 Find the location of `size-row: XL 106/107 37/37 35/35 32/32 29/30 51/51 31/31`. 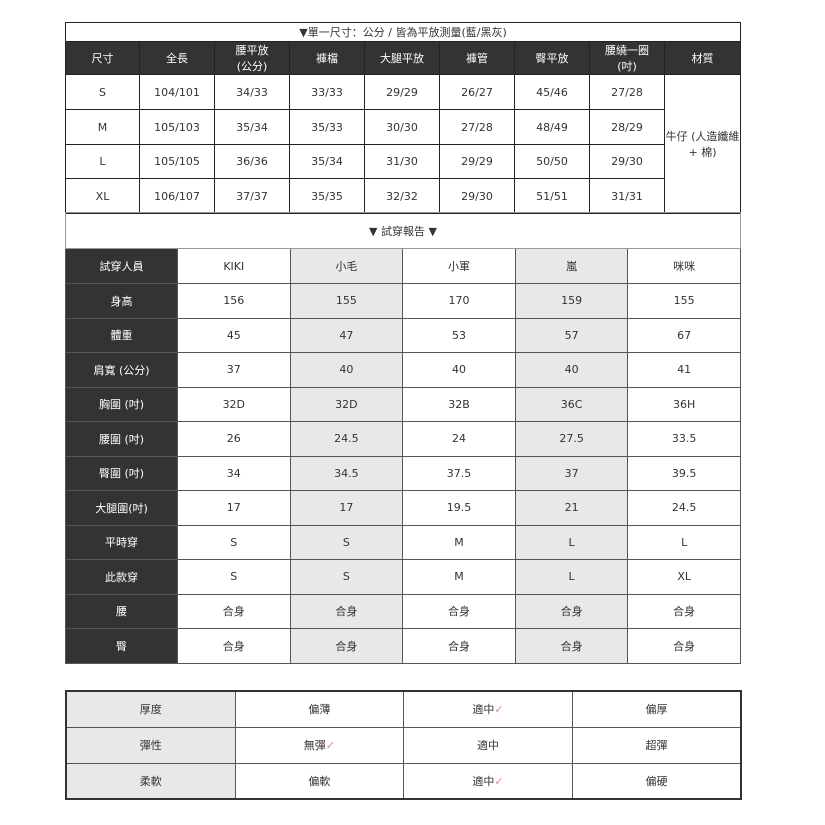

size-row: XL 106/107 37/37 35/35 32/32 29/30 51/51 31/31 is located at coordinates (403, 196).